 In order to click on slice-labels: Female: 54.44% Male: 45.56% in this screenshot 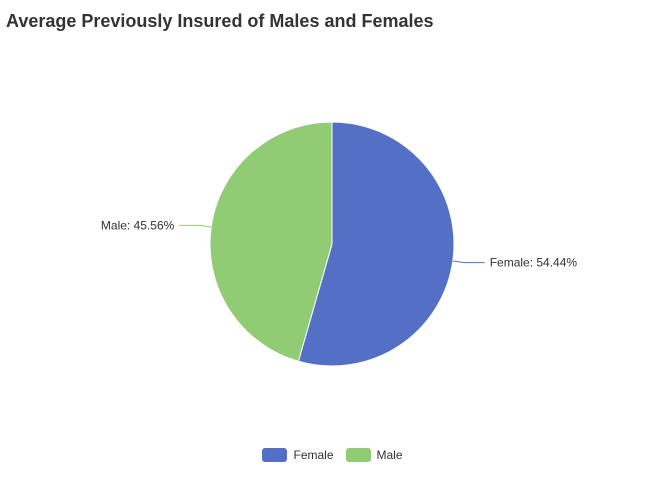, I will do `click(339, 243)`.